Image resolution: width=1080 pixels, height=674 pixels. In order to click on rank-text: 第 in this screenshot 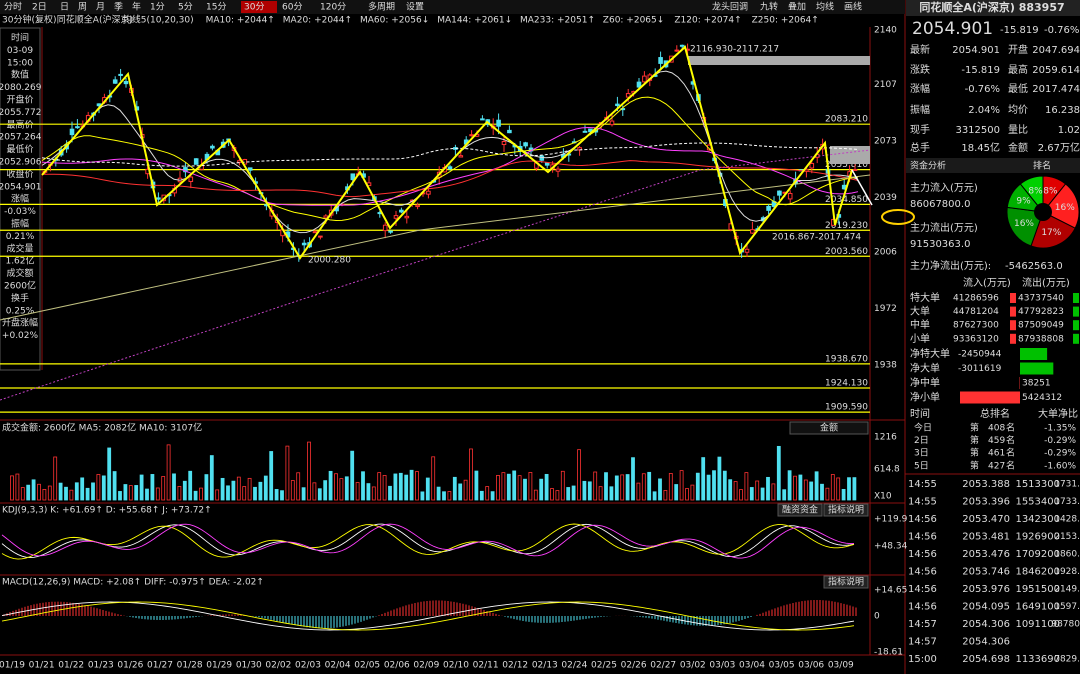, I will do `click(974, 465)`.